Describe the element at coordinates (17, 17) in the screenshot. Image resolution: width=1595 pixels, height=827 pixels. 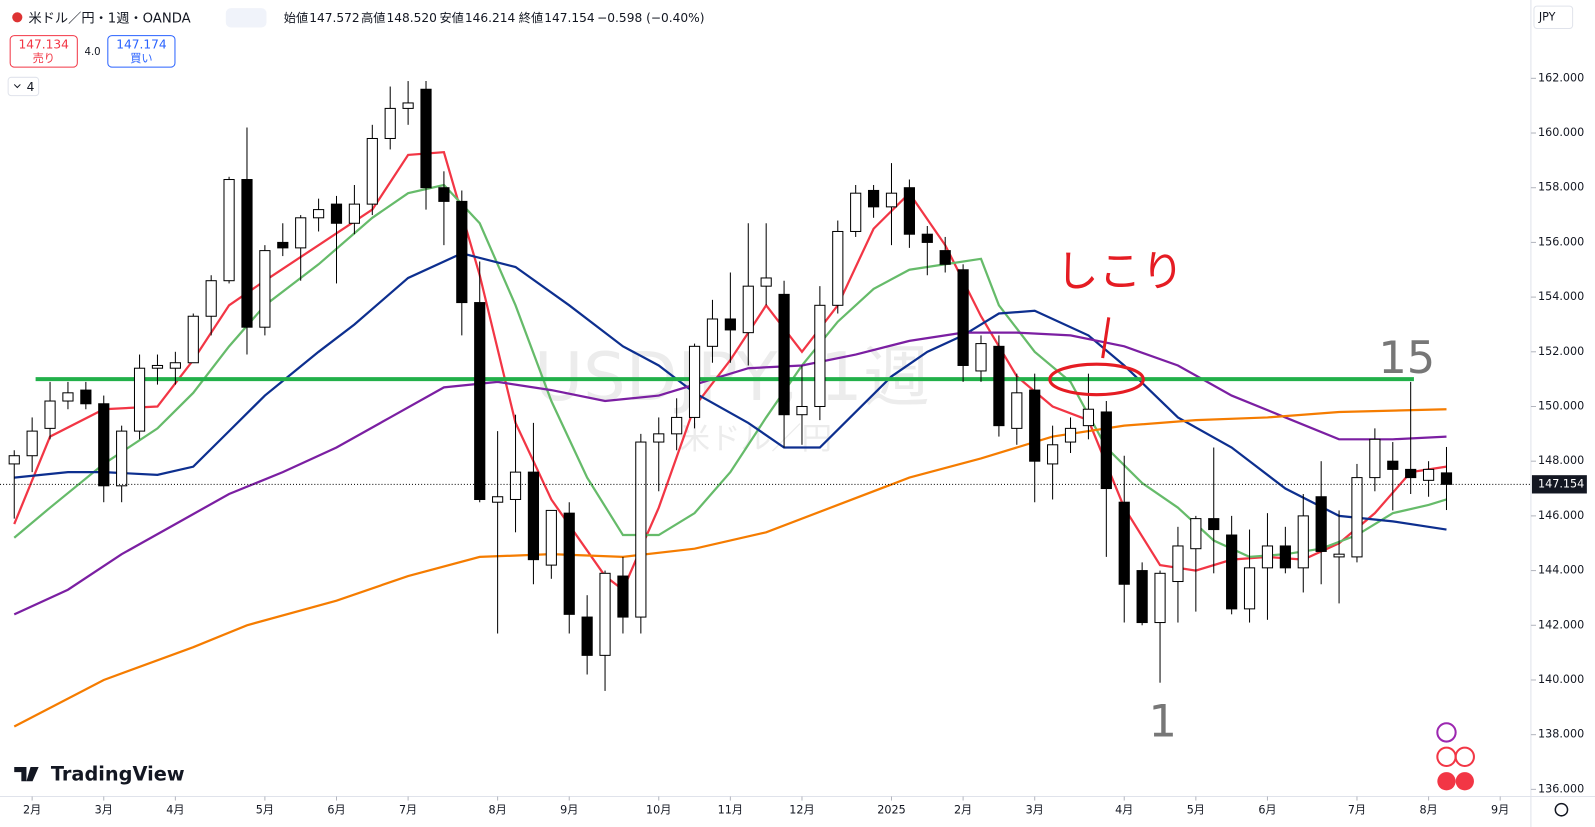
I see `flag-icon` at that location.